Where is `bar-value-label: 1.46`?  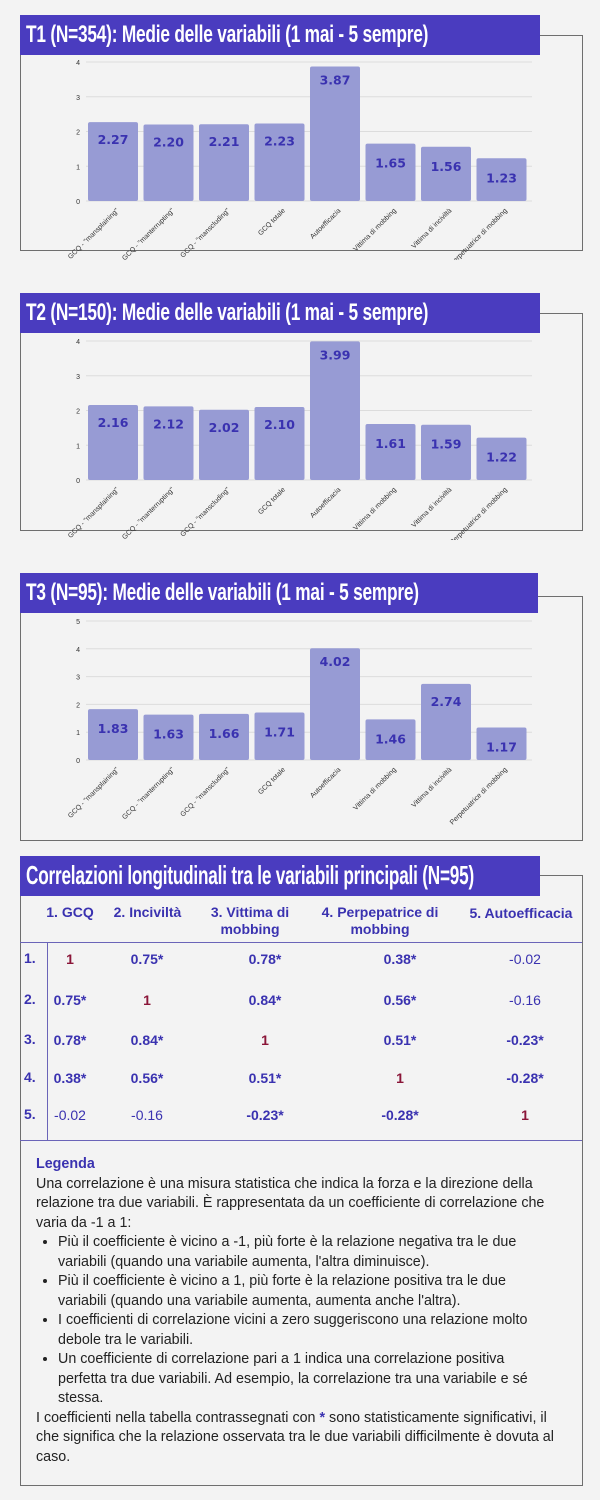
bar-value-label: 1.46 is located at coordinates (390, 738).